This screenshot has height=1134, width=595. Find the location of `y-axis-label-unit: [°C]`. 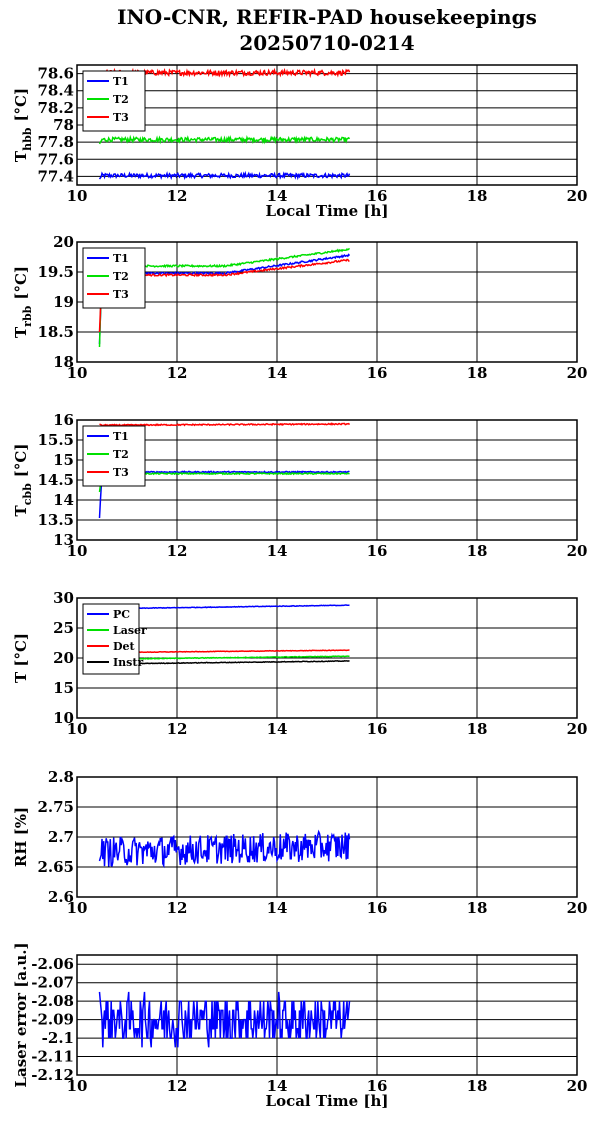

y-axis-label-unit: [°C] is located at coordinates (21, 283).